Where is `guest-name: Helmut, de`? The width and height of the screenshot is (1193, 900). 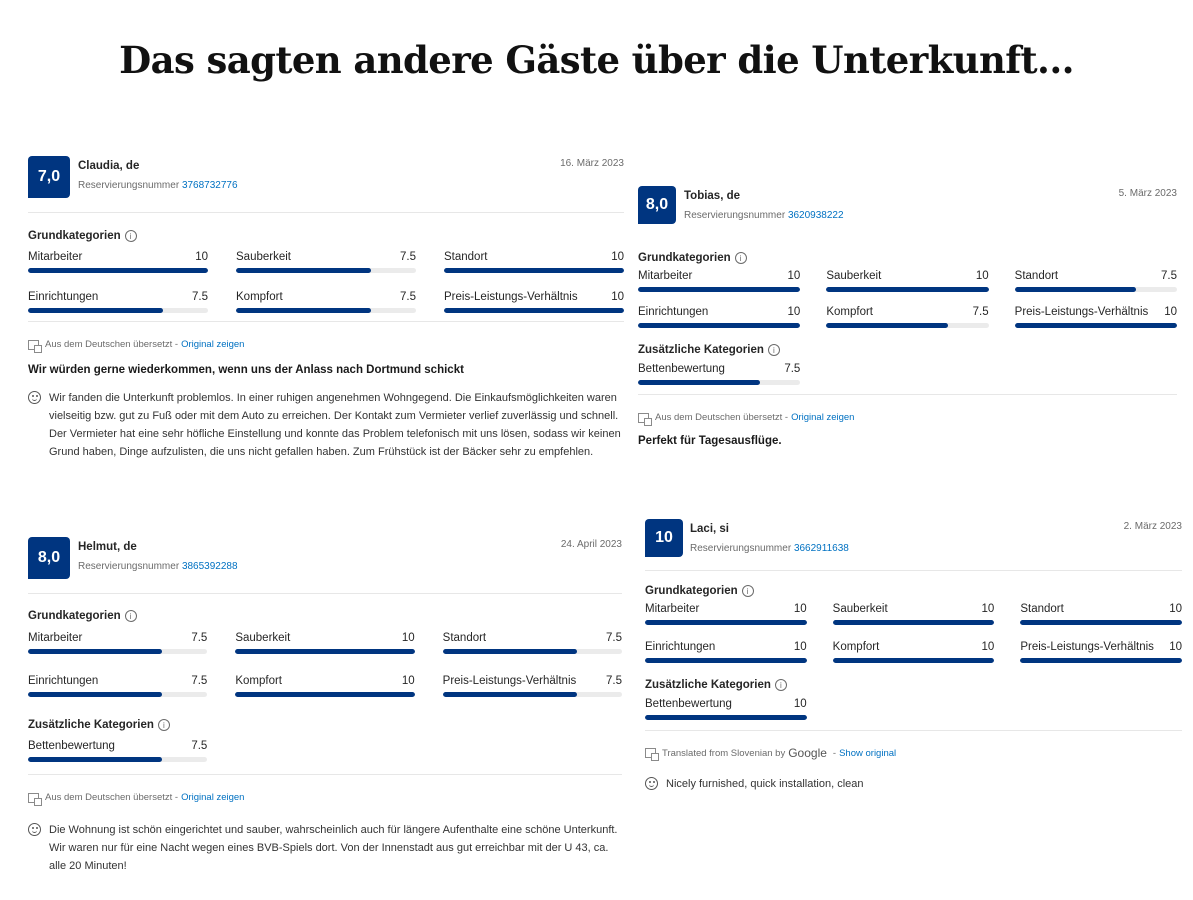 guest-name: Helmut, de is located at coordinates (107, 547).